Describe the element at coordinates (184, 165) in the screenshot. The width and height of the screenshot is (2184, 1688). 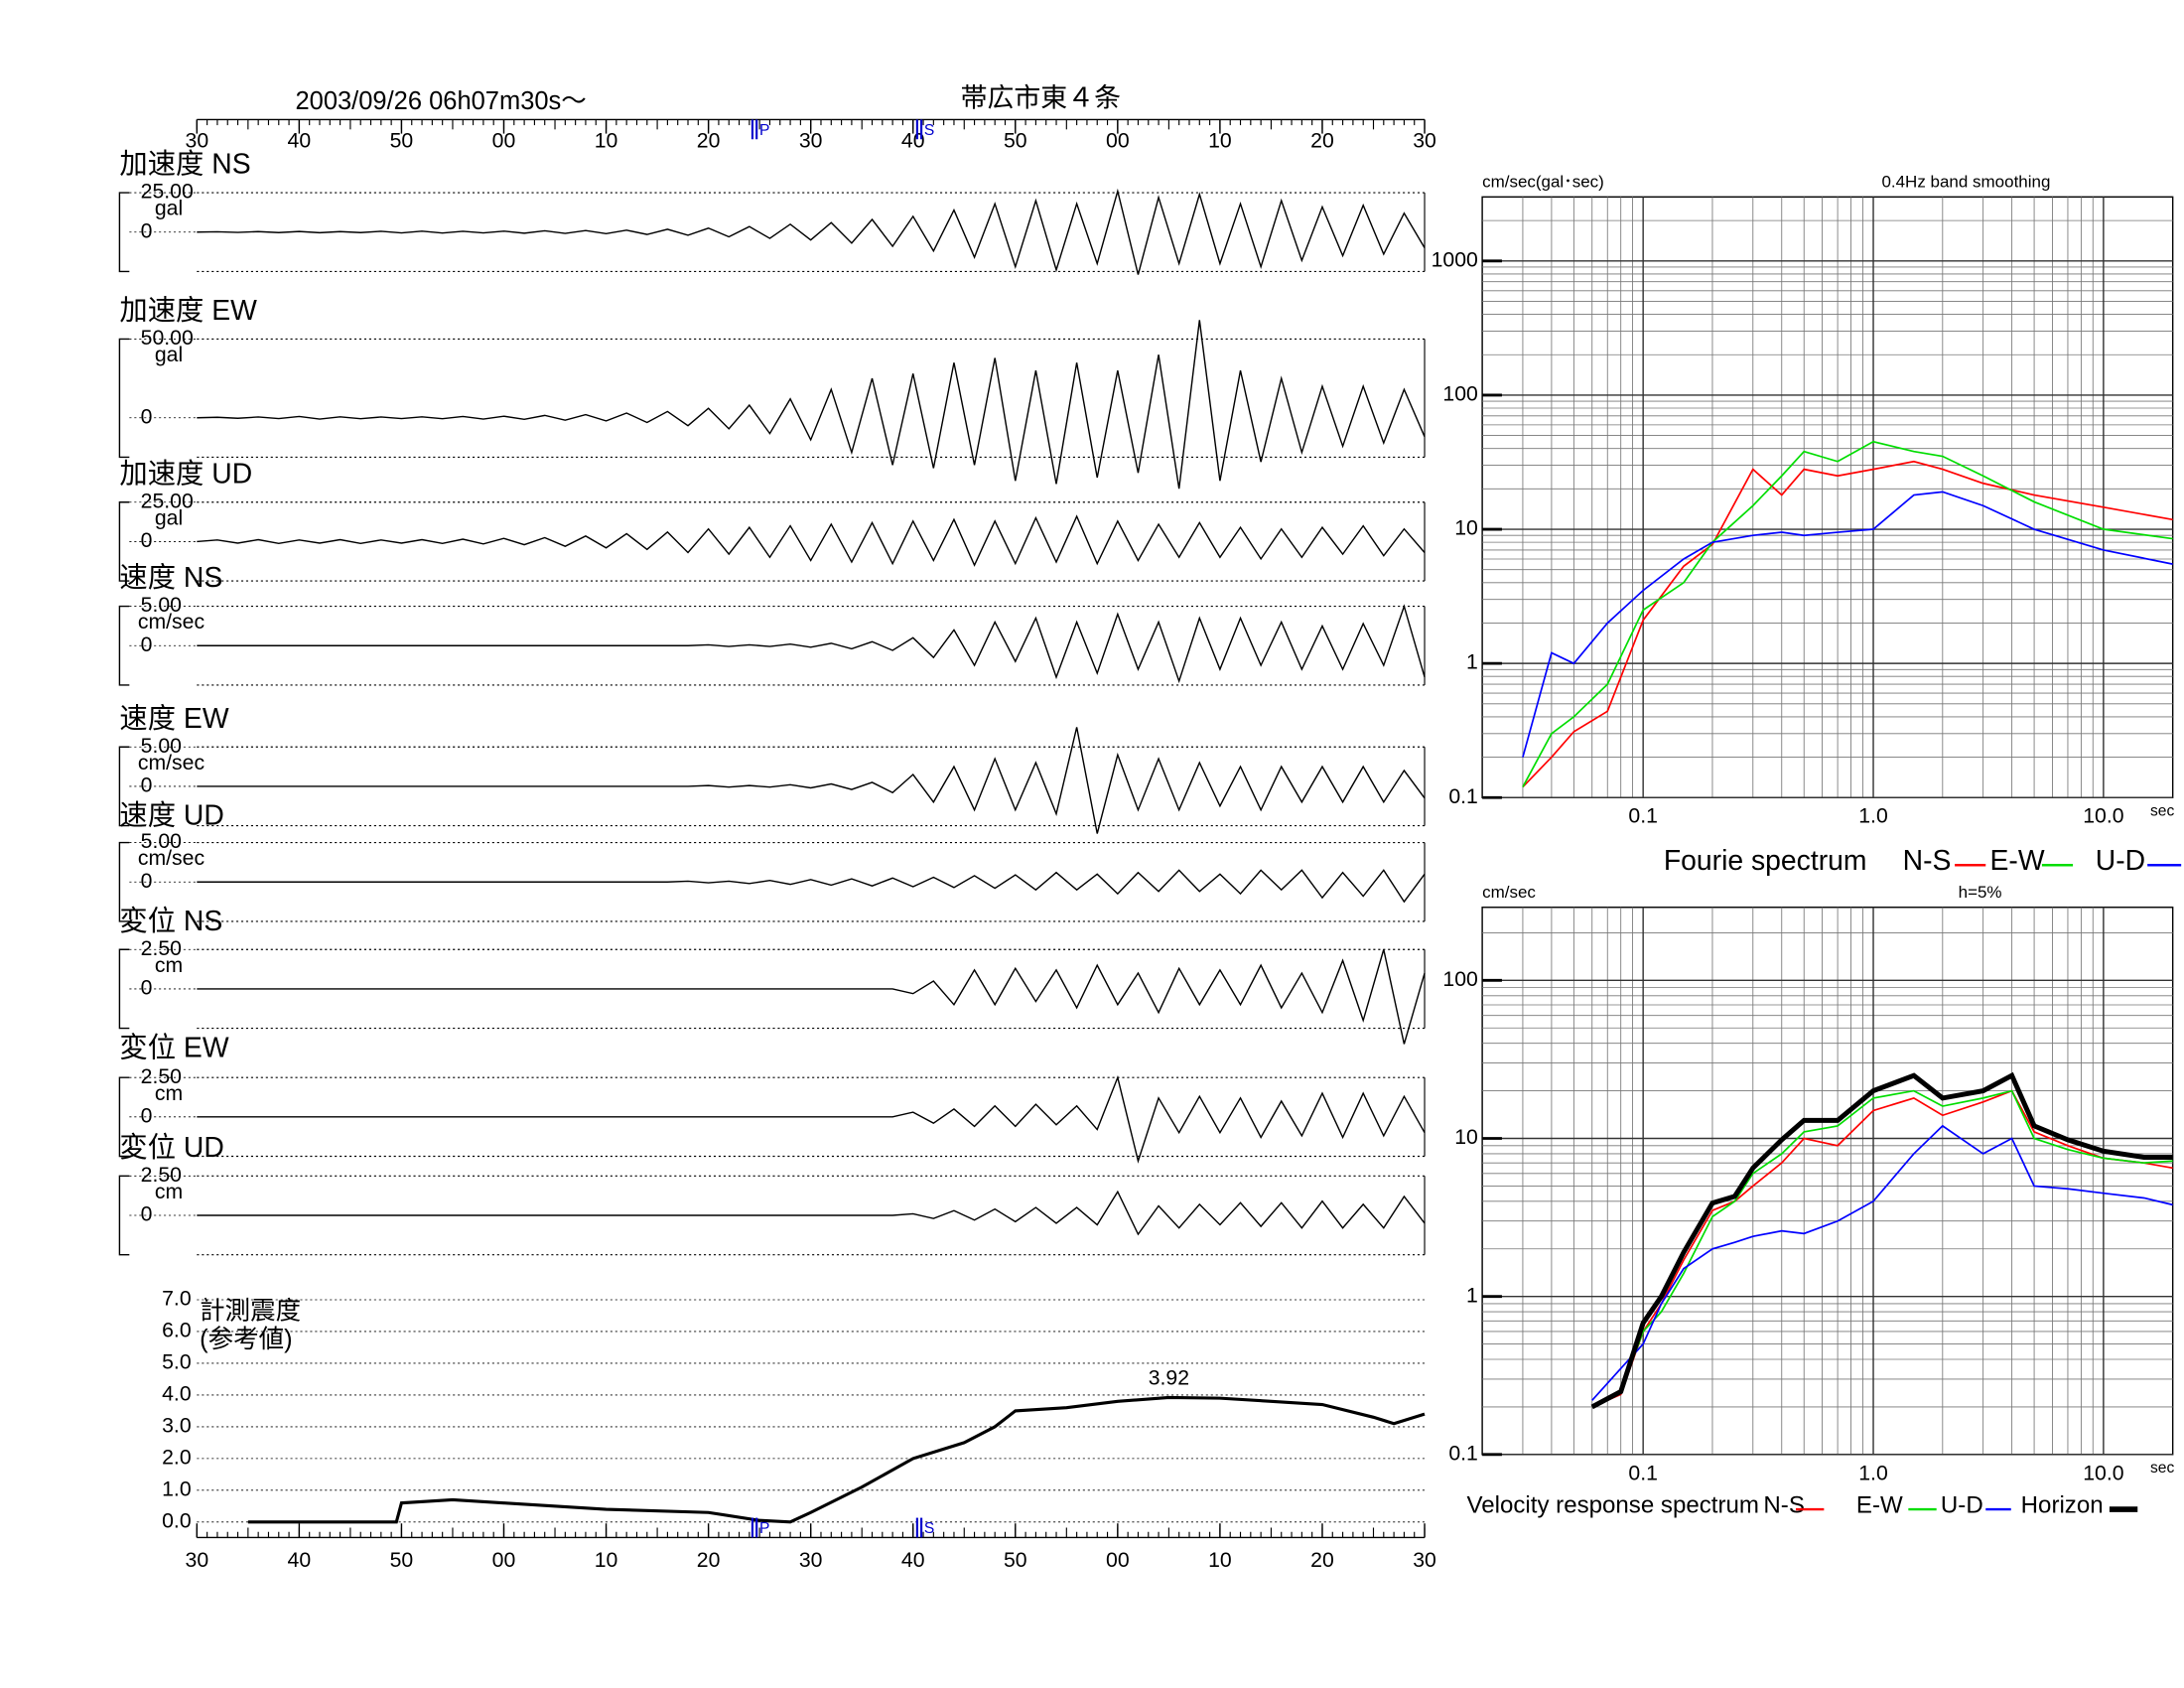
I see `trace-name: 加速度 NS` at that location.